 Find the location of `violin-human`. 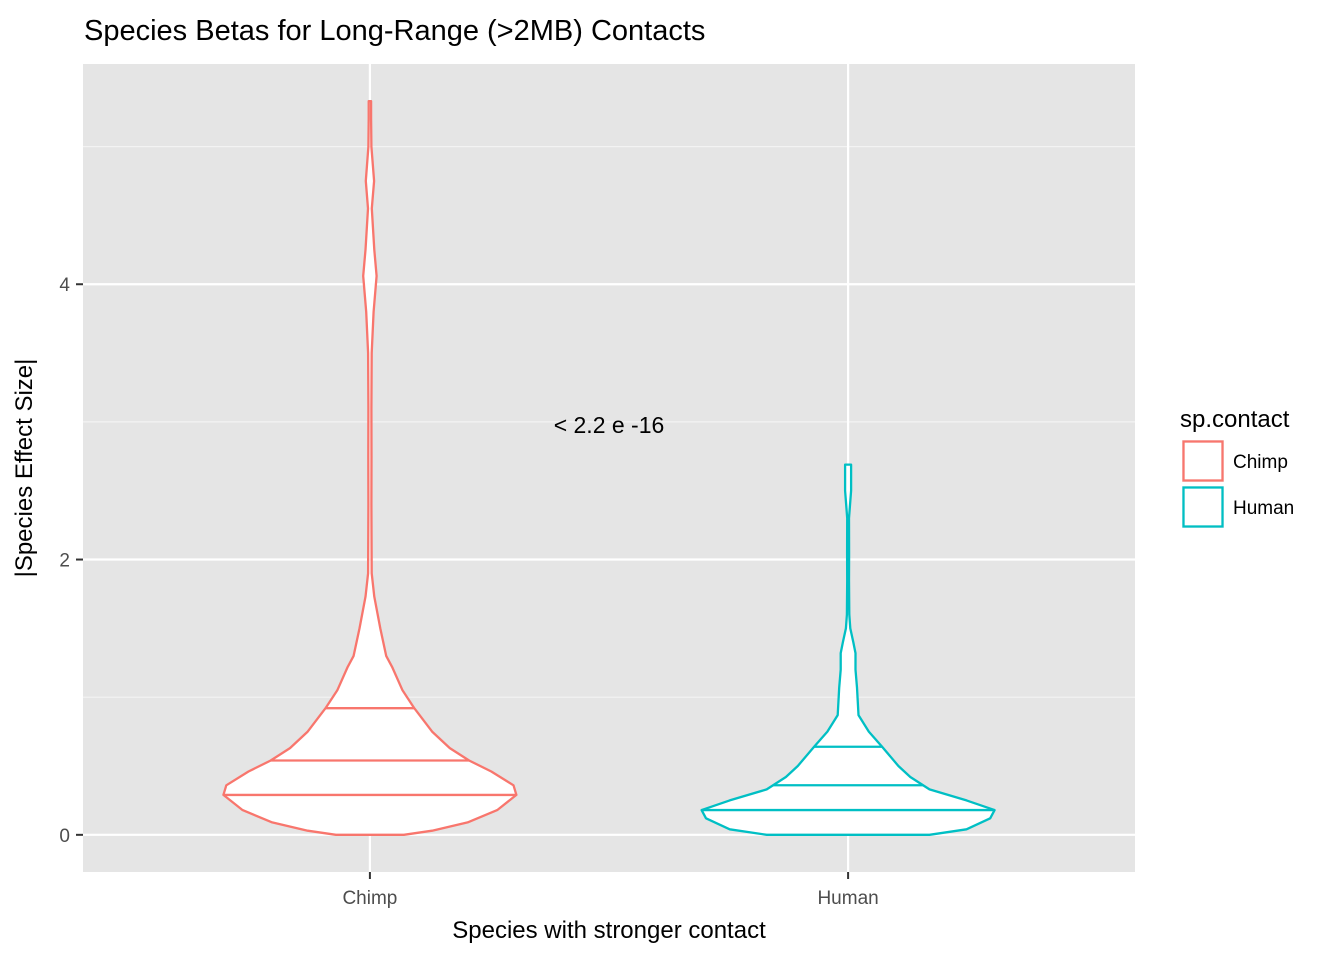

violin-human is located at coordinates (848, 649).